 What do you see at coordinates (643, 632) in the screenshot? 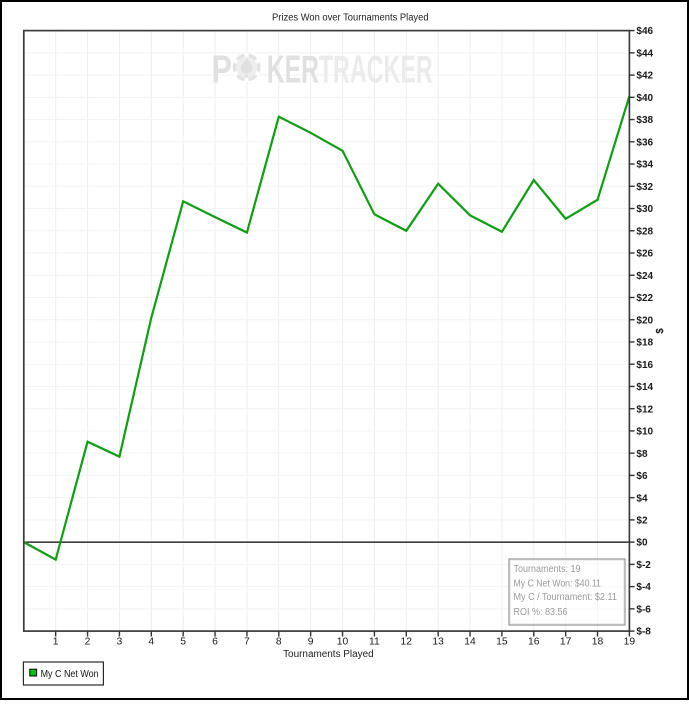
I see `svg-text: $-8` at bounding box center [643, 632].